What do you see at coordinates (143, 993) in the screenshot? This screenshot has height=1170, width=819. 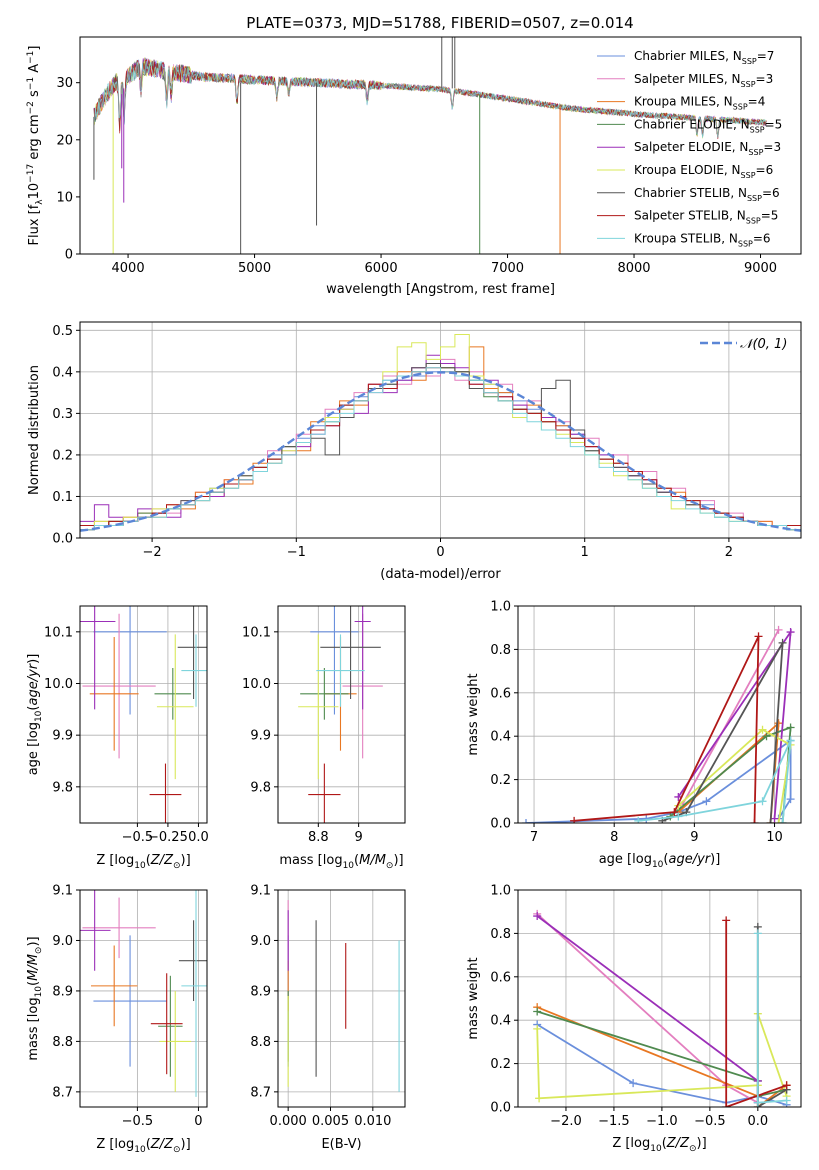 I see `mass_vs_z-plot-area` at bounding box center [143, 993].